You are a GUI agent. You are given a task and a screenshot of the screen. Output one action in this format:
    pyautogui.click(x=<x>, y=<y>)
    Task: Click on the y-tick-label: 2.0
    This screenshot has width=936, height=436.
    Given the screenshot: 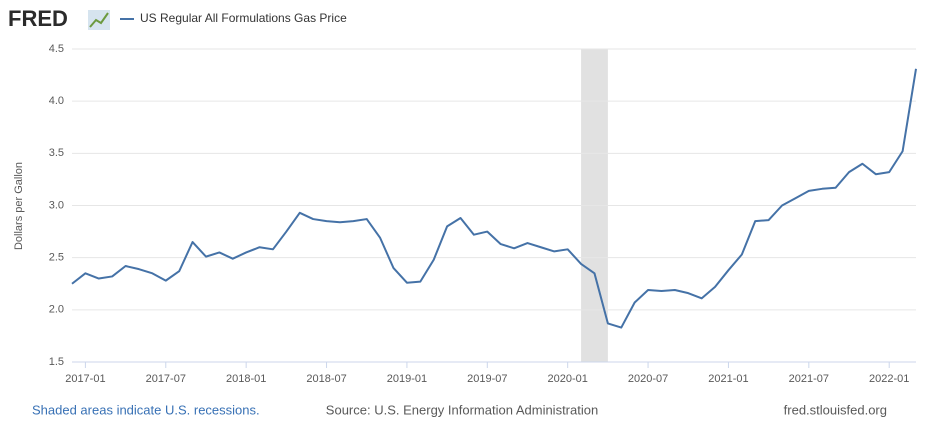 What is the action you would take?
    pyautogui.click(x=56, y=310)
    